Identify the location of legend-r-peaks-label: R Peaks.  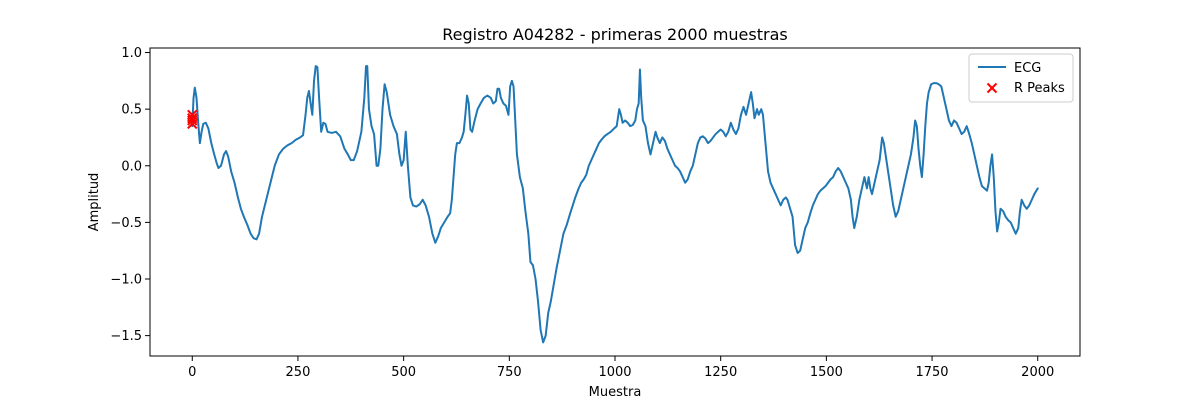
(1039, 88).